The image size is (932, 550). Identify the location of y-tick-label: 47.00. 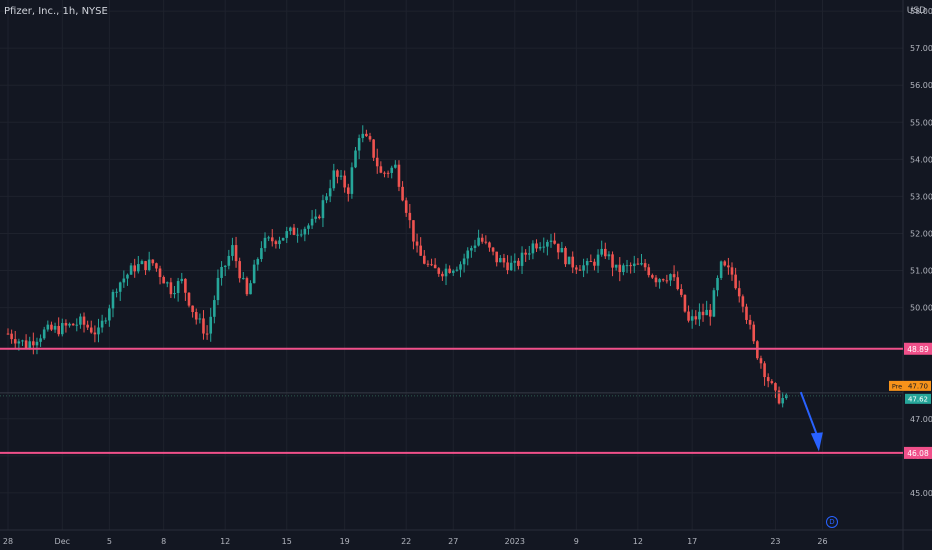
(921, 419).